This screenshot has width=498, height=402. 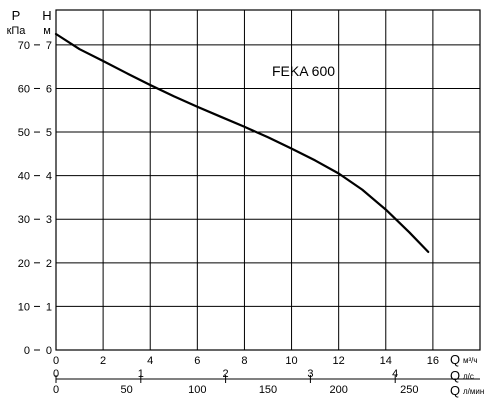 I want to click on p-tick-label: 50, so click(x=24, y=133).